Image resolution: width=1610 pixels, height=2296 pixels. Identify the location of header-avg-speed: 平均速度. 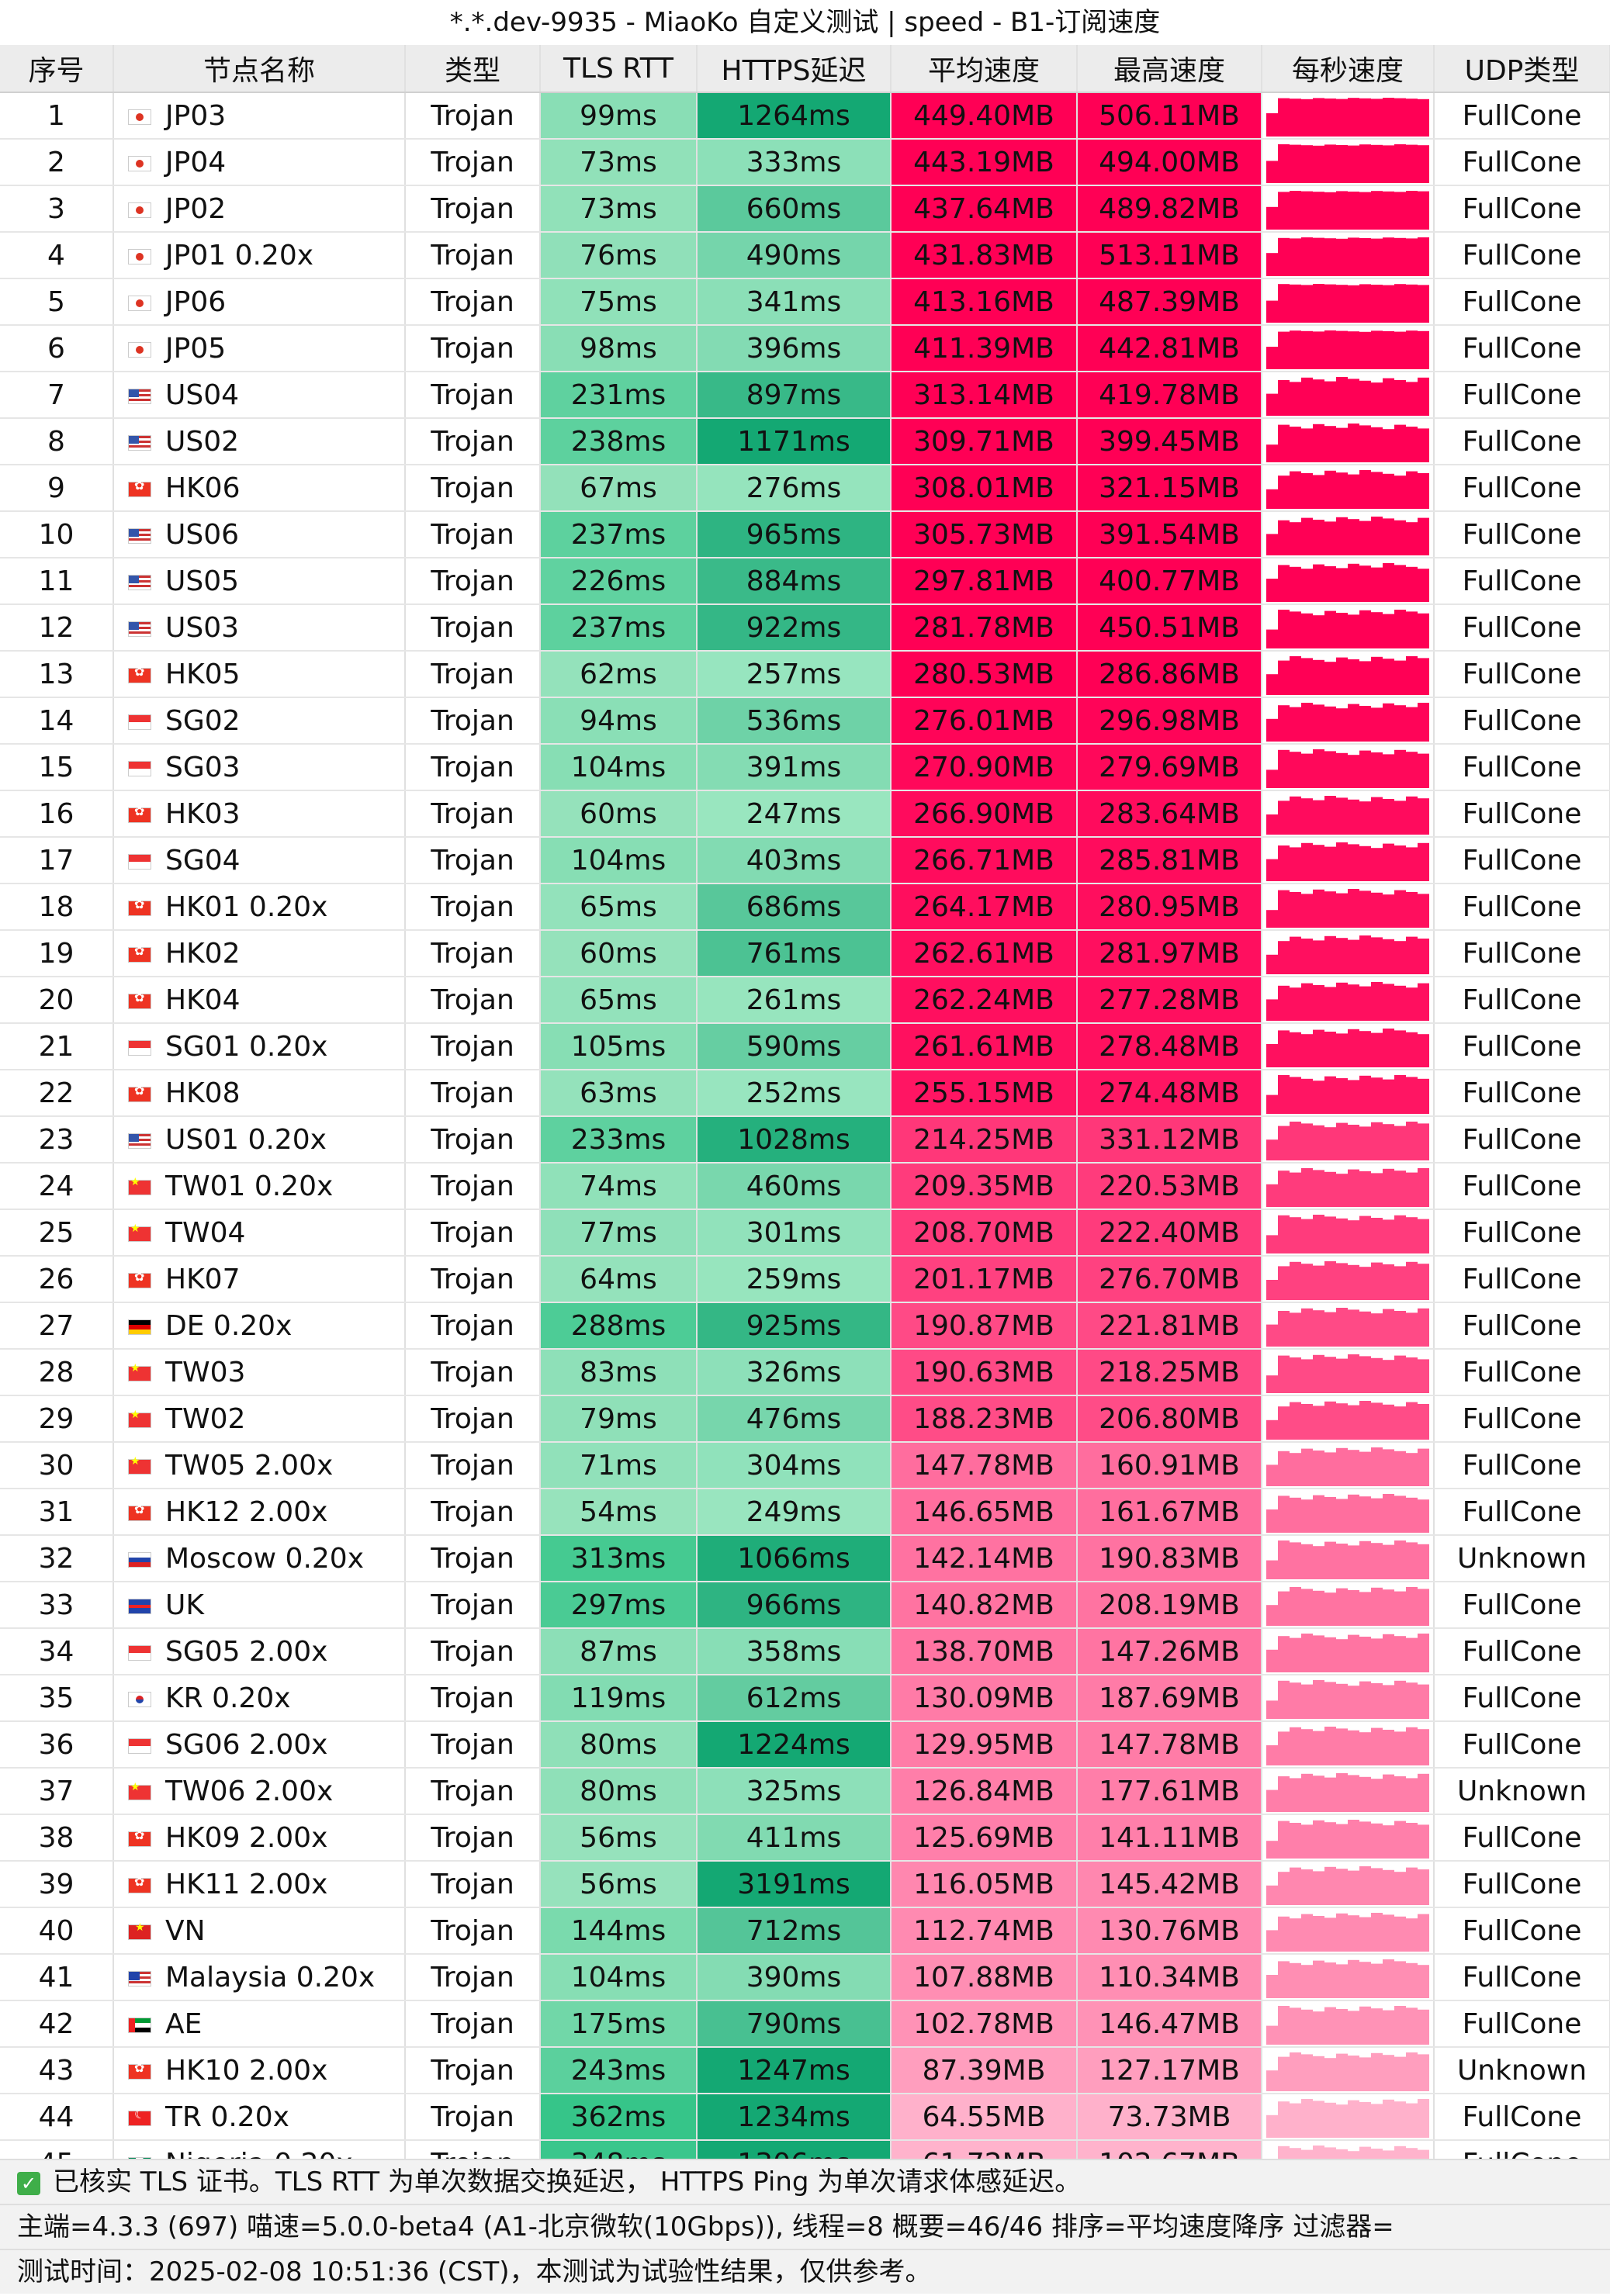
(984, 69).